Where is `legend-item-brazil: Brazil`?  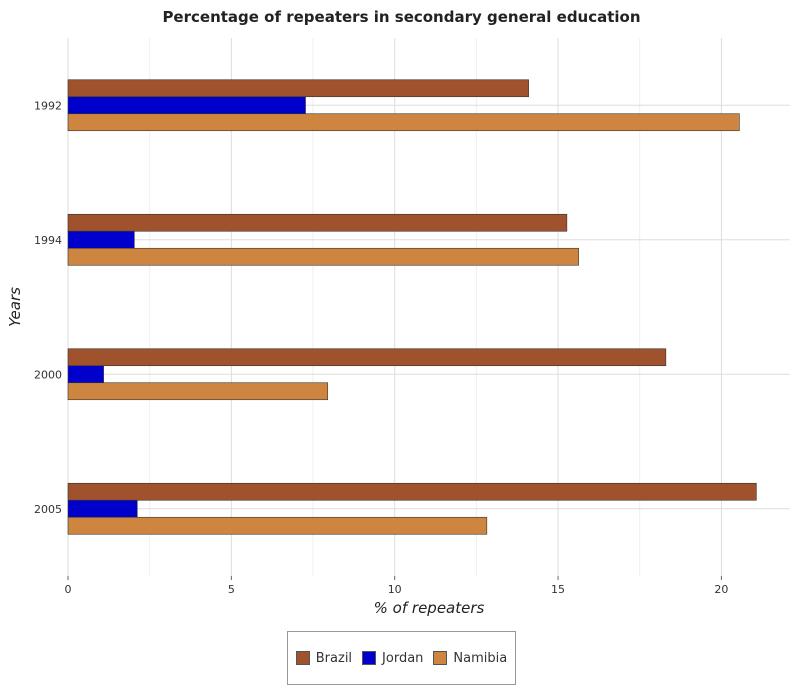 legend-item-brazil: Brazil is located at coordinates (324, 658).